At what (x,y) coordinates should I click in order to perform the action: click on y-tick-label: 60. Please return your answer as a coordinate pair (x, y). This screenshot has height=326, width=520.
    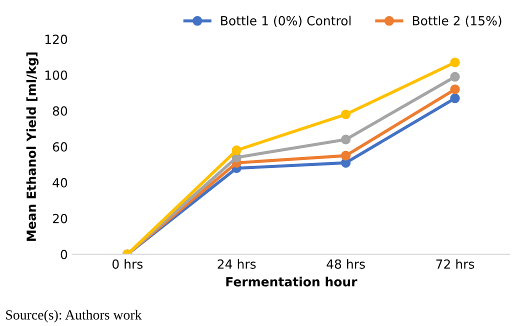
    Looking at the image, I should click on (60, 147).